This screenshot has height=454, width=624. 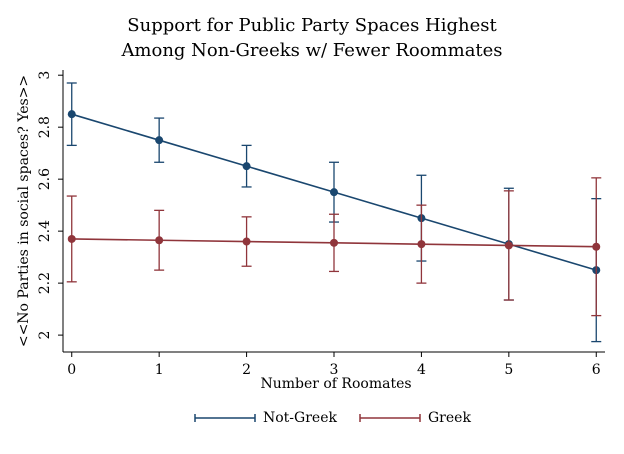 I want to click on x-tick-label: 6, so click(x=596, y=370).